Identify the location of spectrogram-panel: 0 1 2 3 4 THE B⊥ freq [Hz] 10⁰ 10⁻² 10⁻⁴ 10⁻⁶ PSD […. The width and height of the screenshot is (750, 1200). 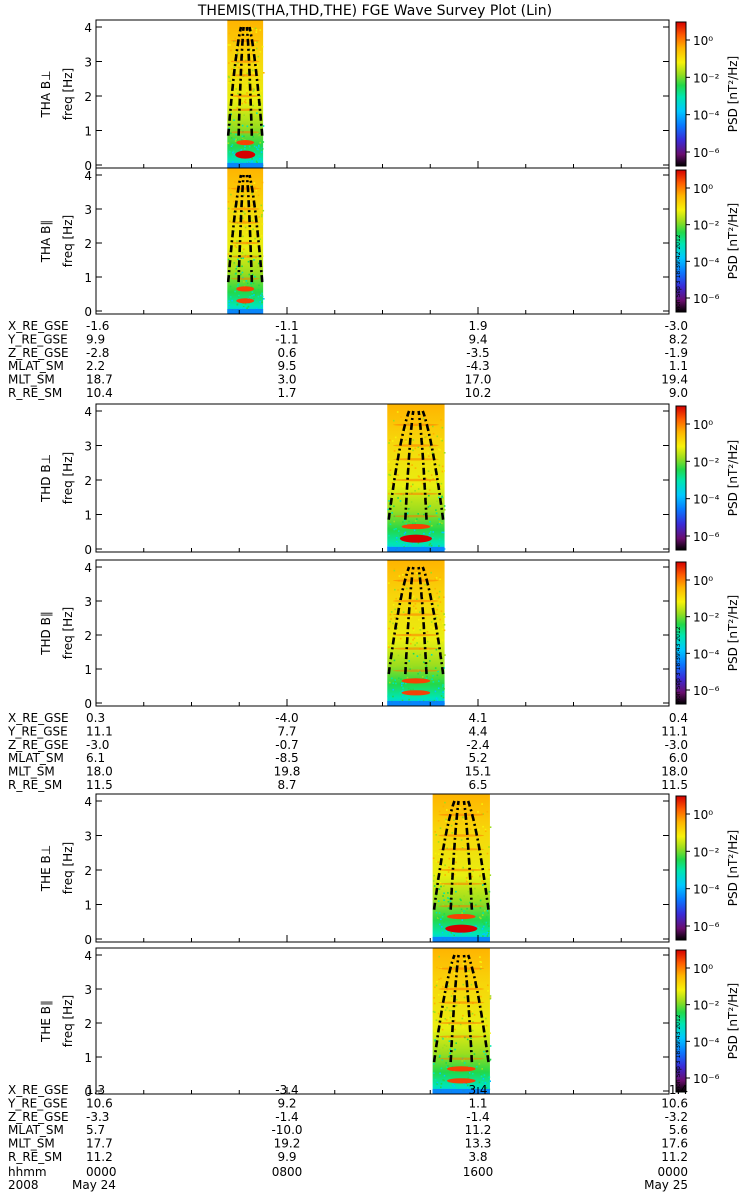
(389, 870).